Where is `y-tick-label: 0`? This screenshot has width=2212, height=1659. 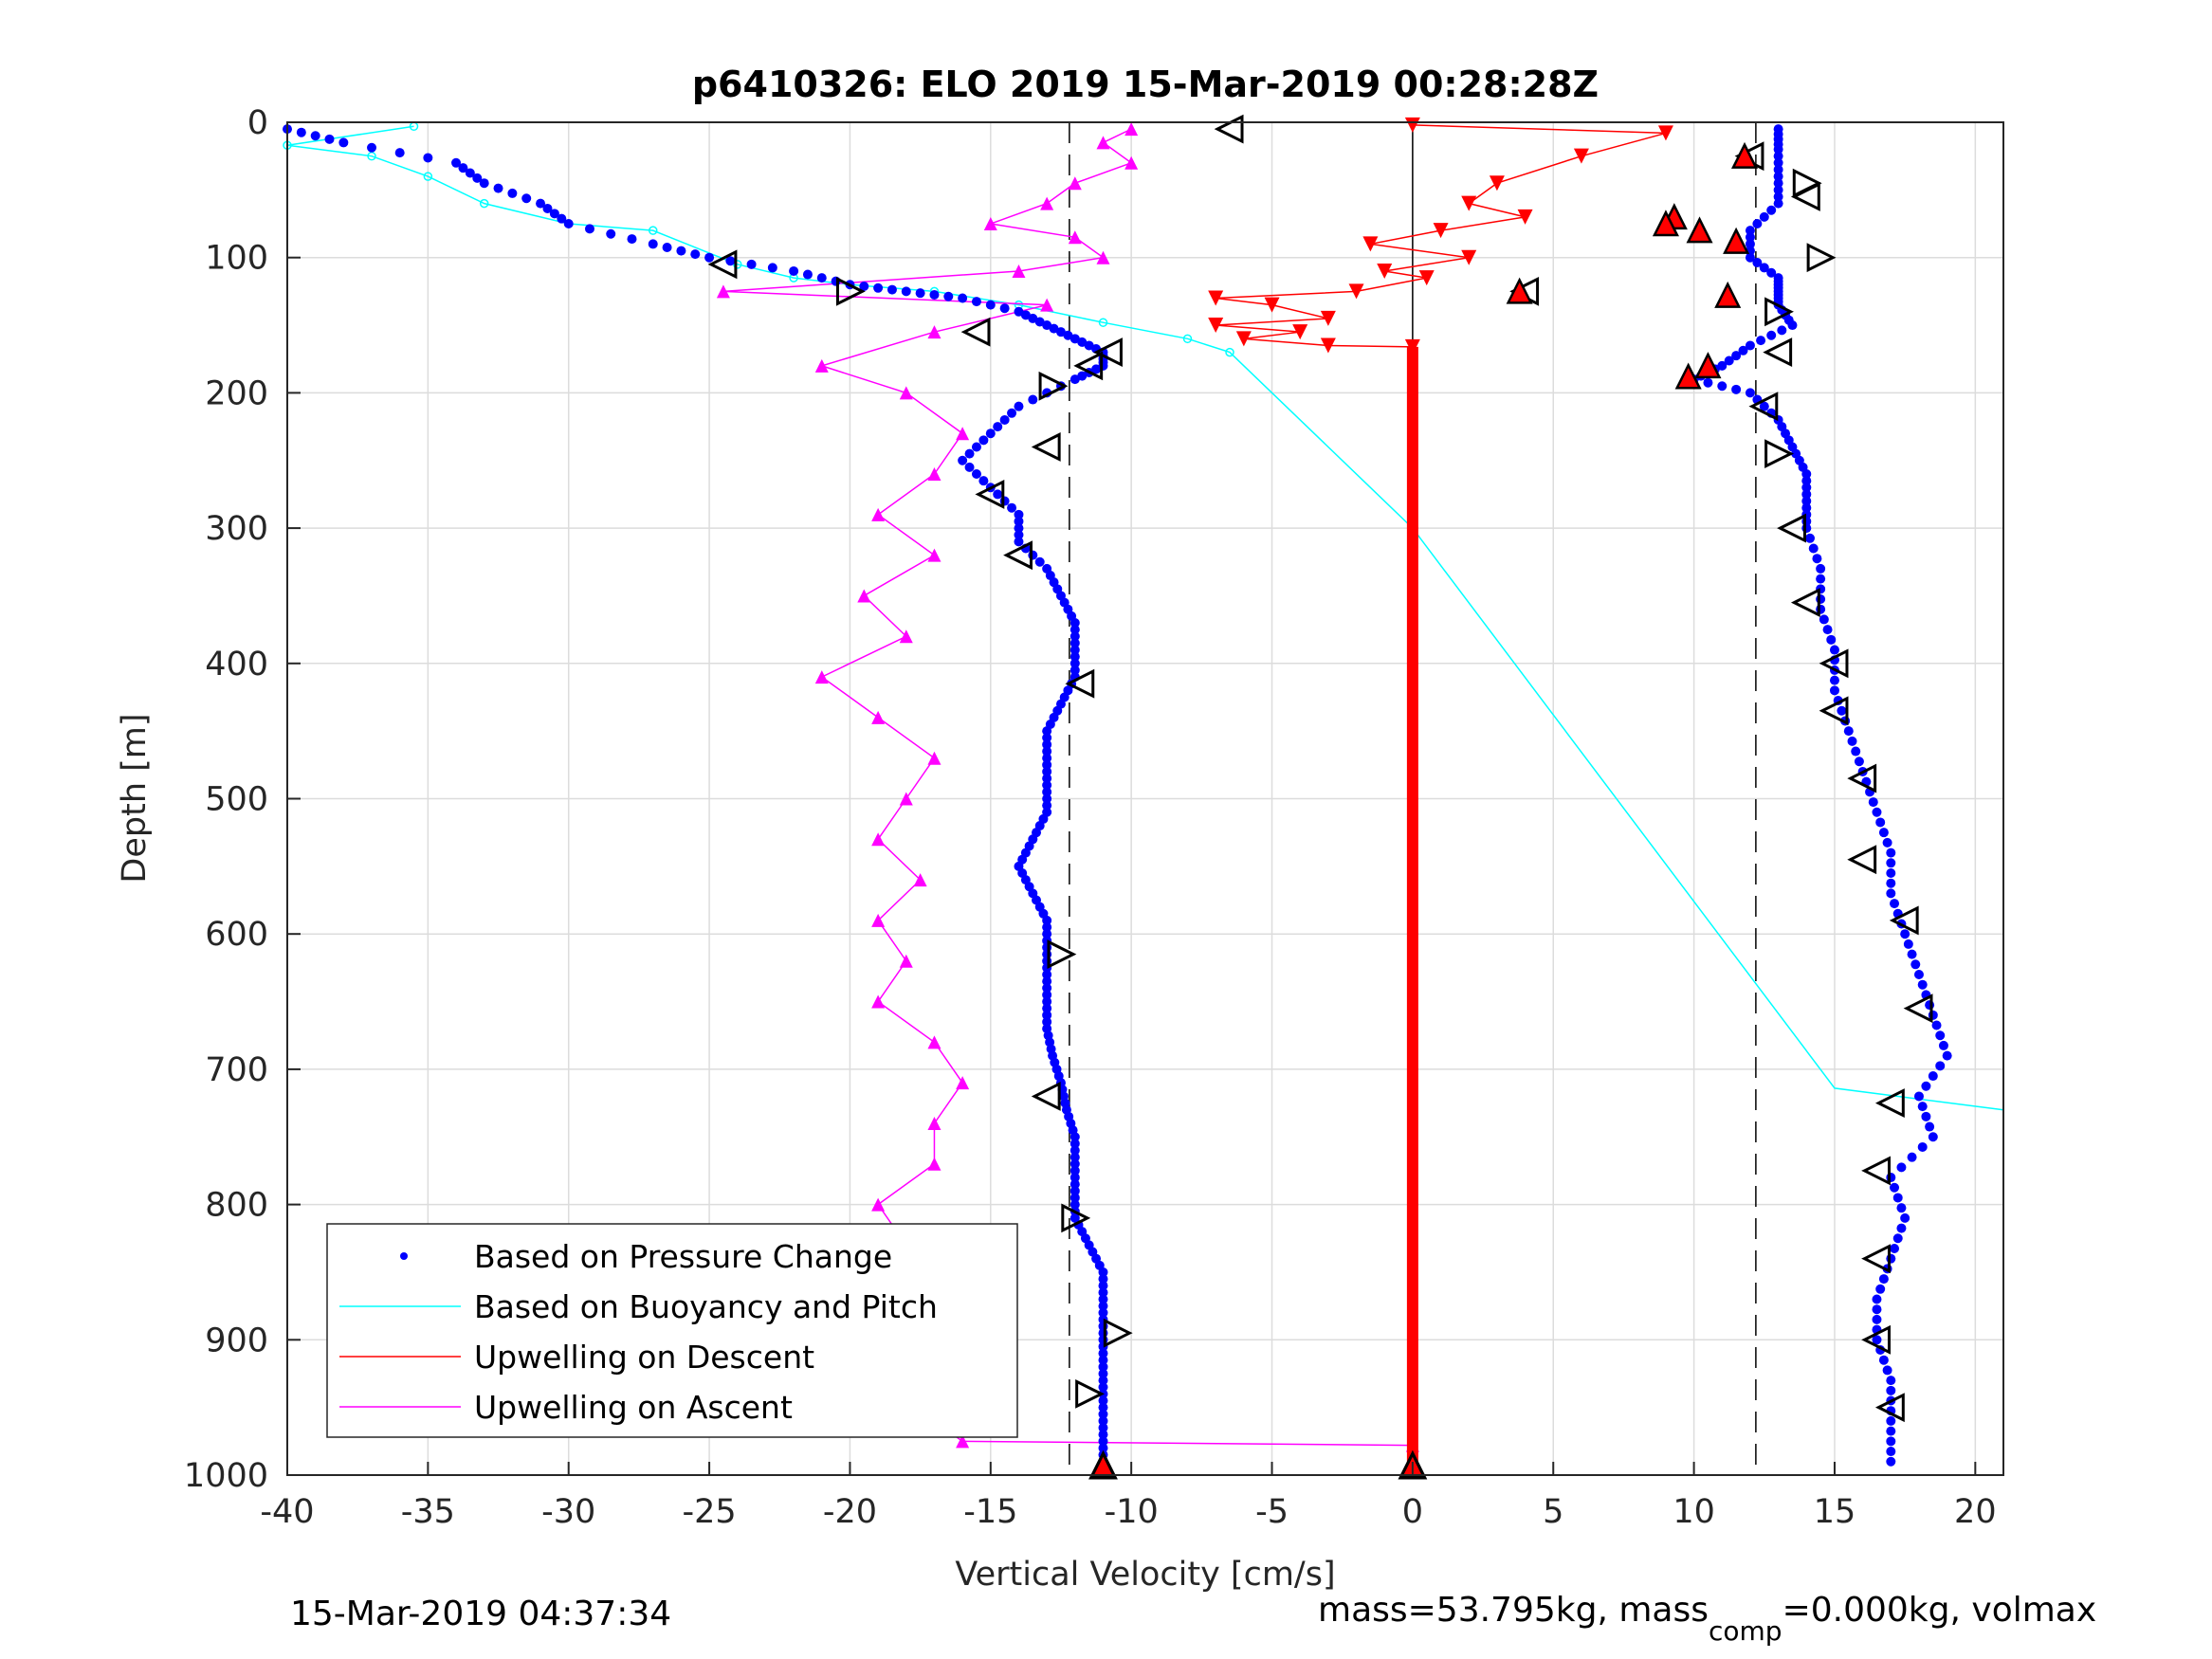 y-tick-label: 0 is located at coordinates (257, 123).